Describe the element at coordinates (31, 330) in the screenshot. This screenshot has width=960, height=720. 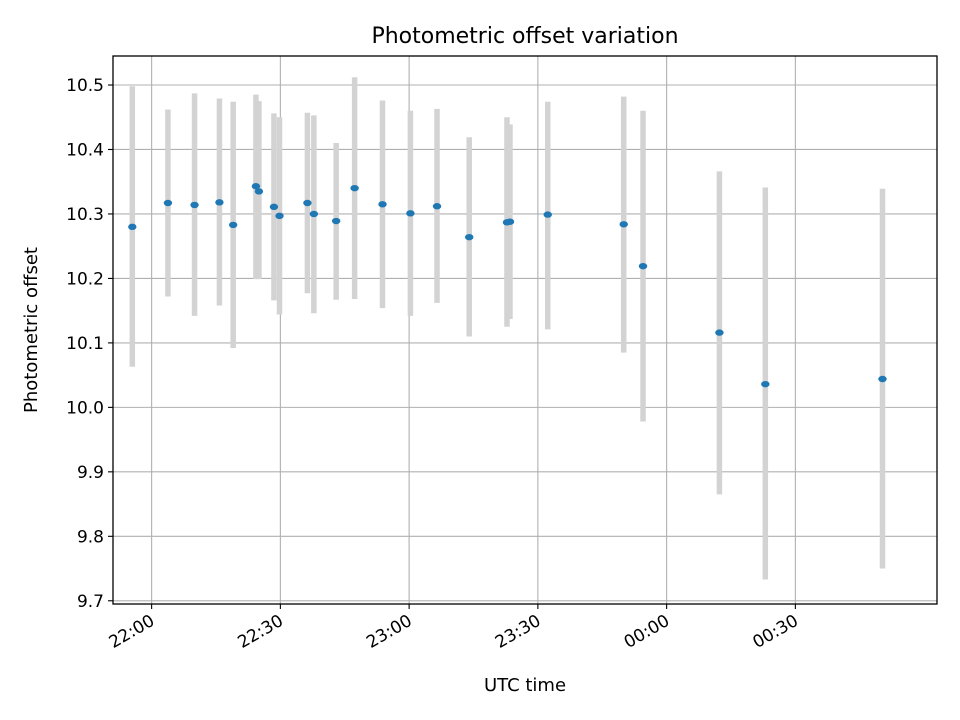
I see `y-axis-label: Photometric offset` at that location.